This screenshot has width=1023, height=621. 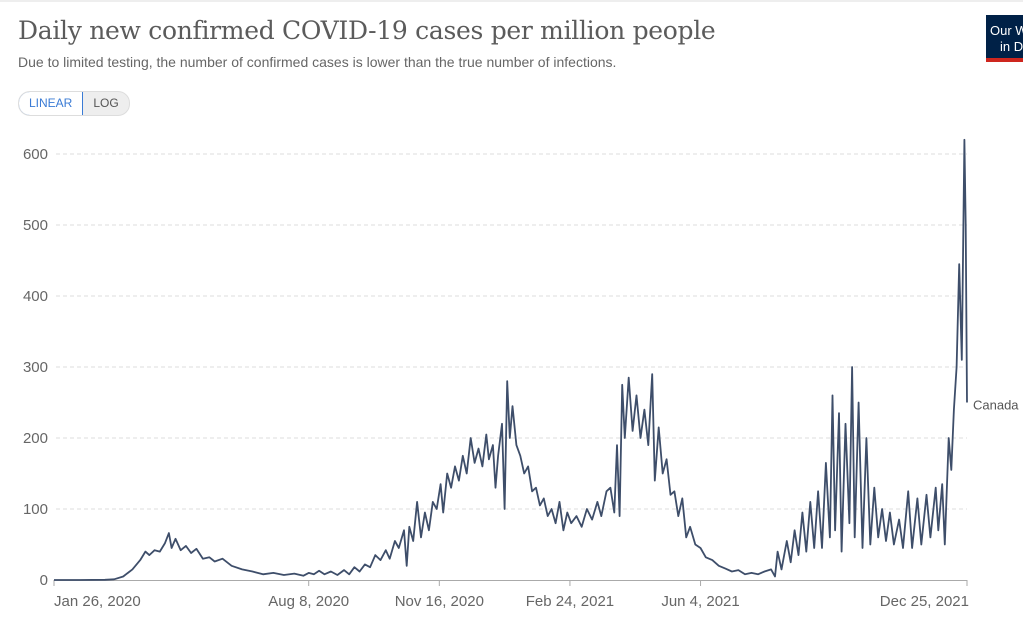 I want to click on scale-toggle: LINEAR LOG, so click(x=74, y=103).